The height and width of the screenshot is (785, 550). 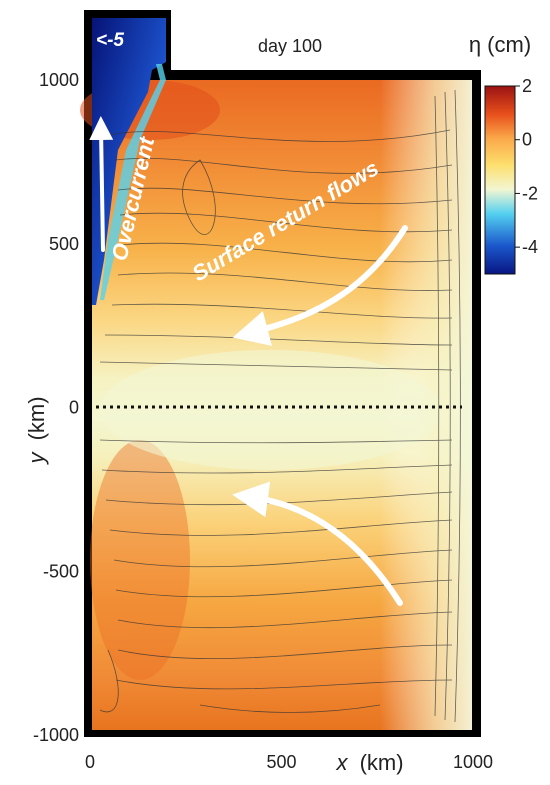 What do you see at coordinates (74, 408) in the screenshot?
I see `y-tick-label: 0` at bounding box center [74, 408].